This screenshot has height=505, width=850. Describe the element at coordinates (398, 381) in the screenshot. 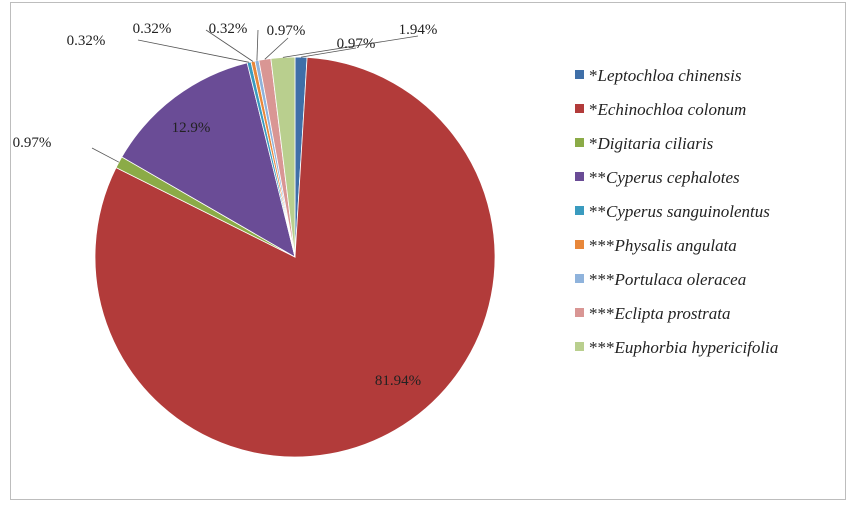

I see `data-label: 81.94%` at that location.